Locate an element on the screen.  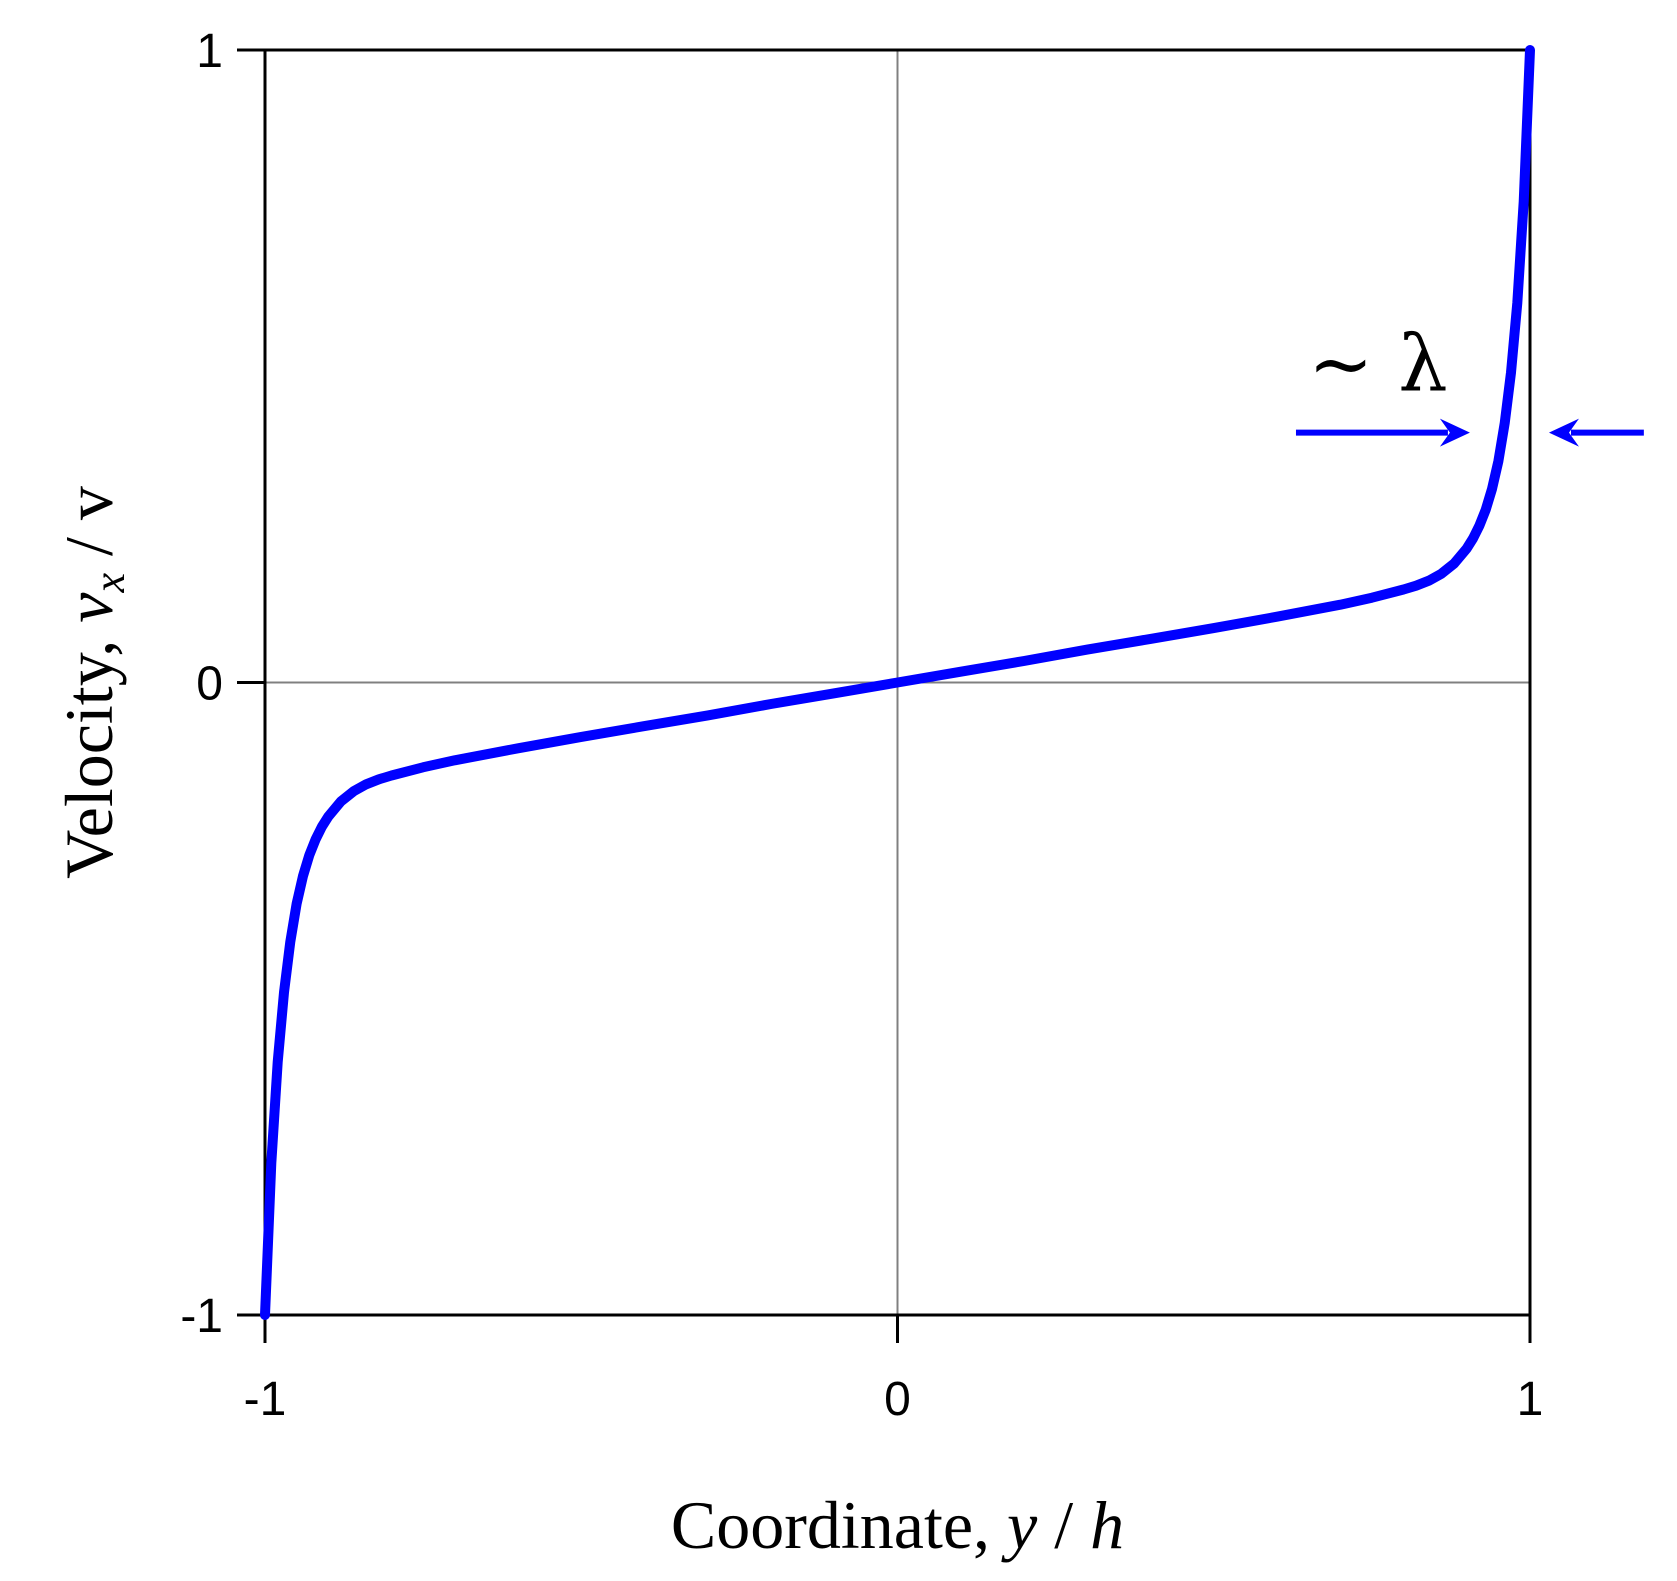
y-axis-title: Velocity, vx / v is located at coordinates (92, 682).